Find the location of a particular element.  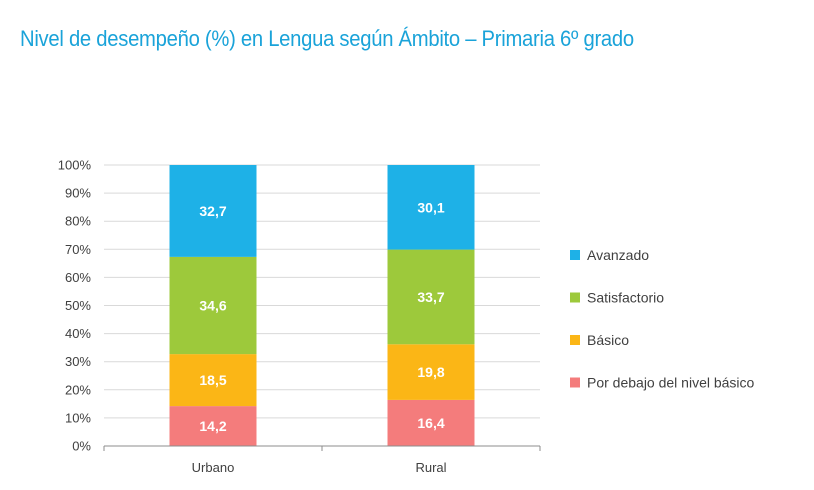

data-label: 32,7 is located at coordinates (212, 211).